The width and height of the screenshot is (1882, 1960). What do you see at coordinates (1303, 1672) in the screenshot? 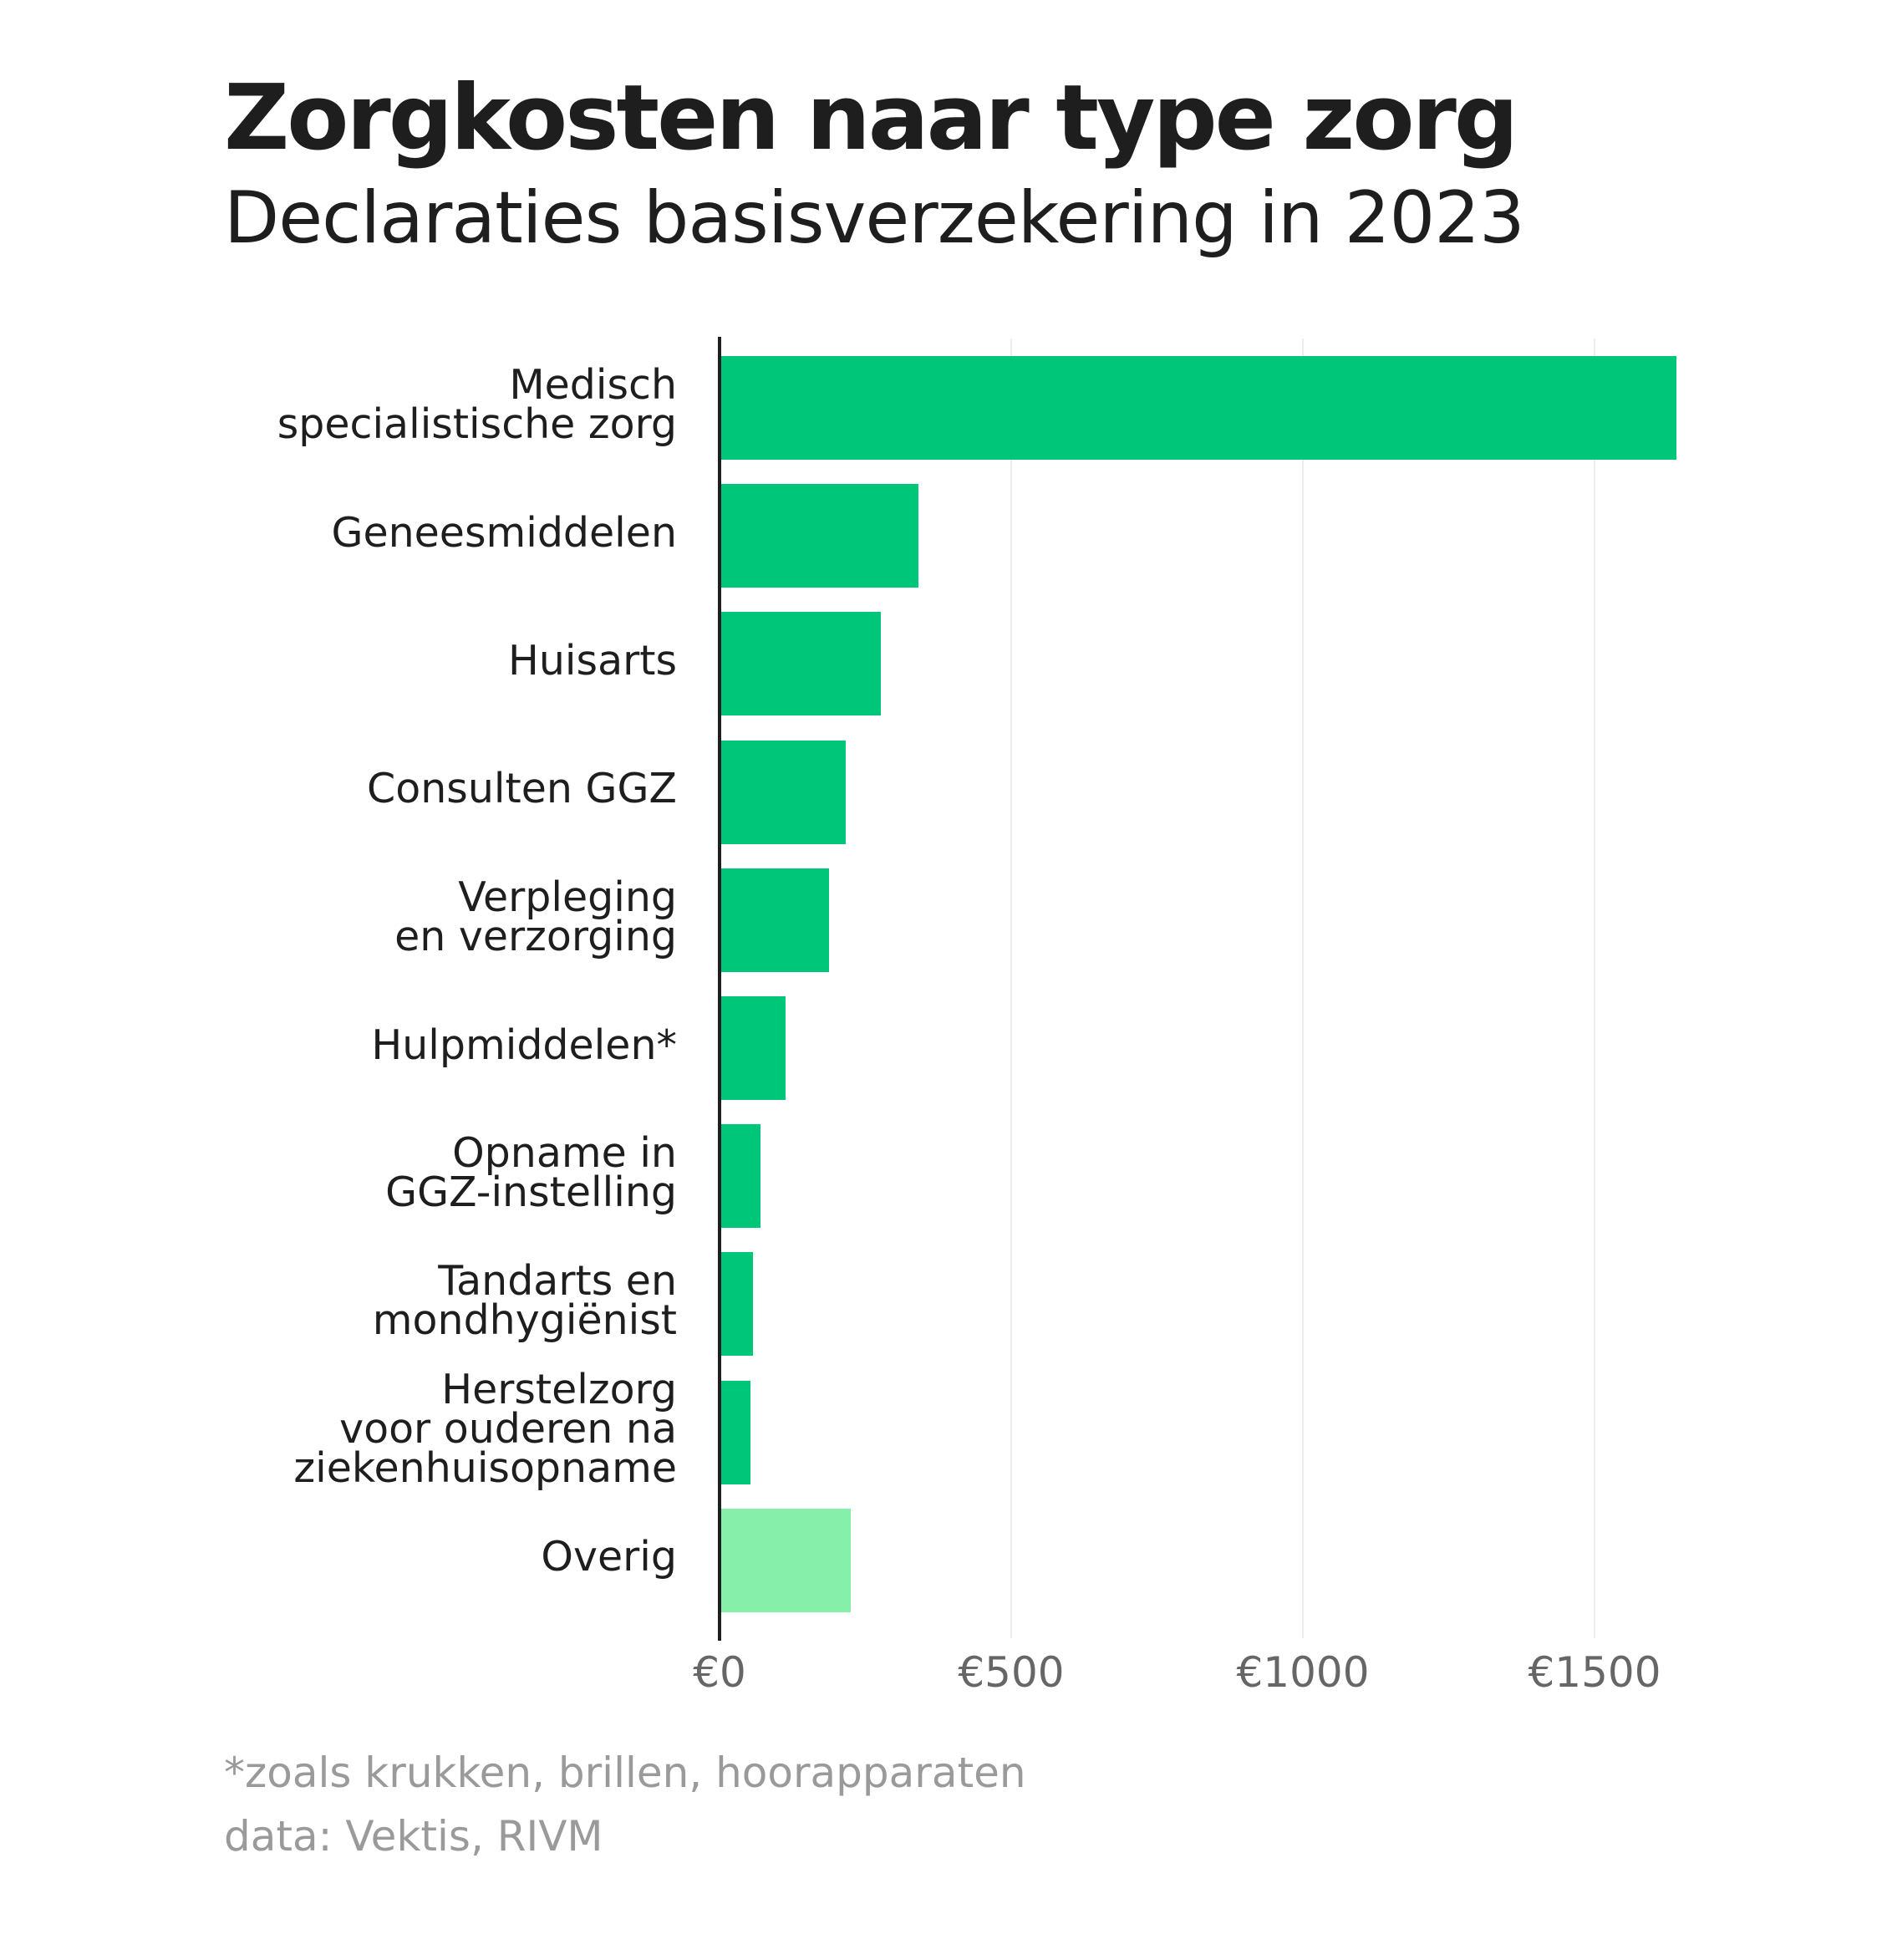
I see `x-tick-label: €1000` at bounding box center [1303, 1672].